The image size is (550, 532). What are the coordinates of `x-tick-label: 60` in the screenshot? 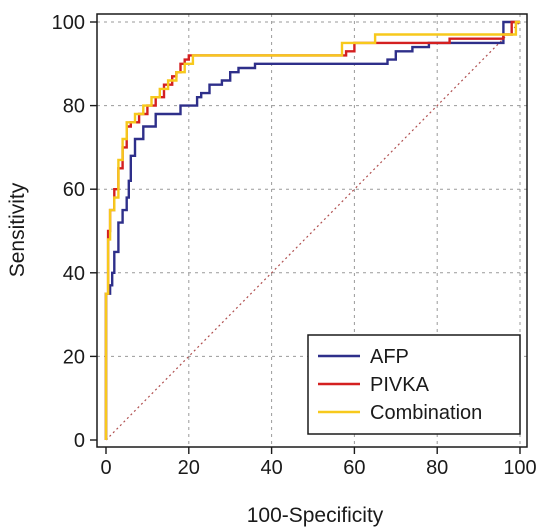 It's located at (354, 468).